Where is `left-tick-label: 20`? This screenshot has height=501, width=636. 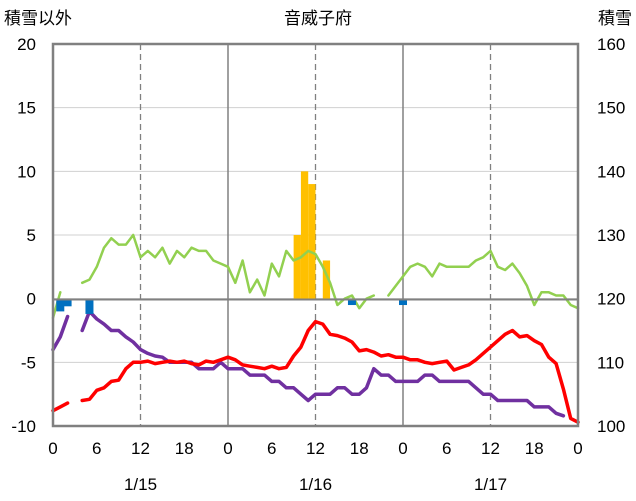 left-tick-label: 20 is located at coordinates (26, 44).